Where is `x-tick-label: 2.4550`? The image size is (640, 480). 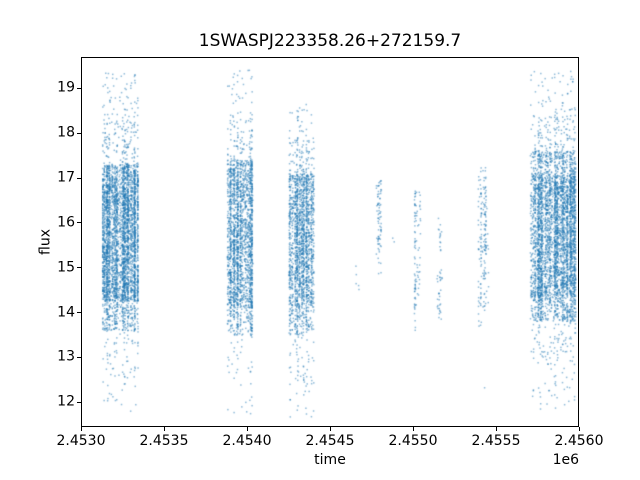
x-tick-label: 2.4550 is located at coordinates (413, 441).